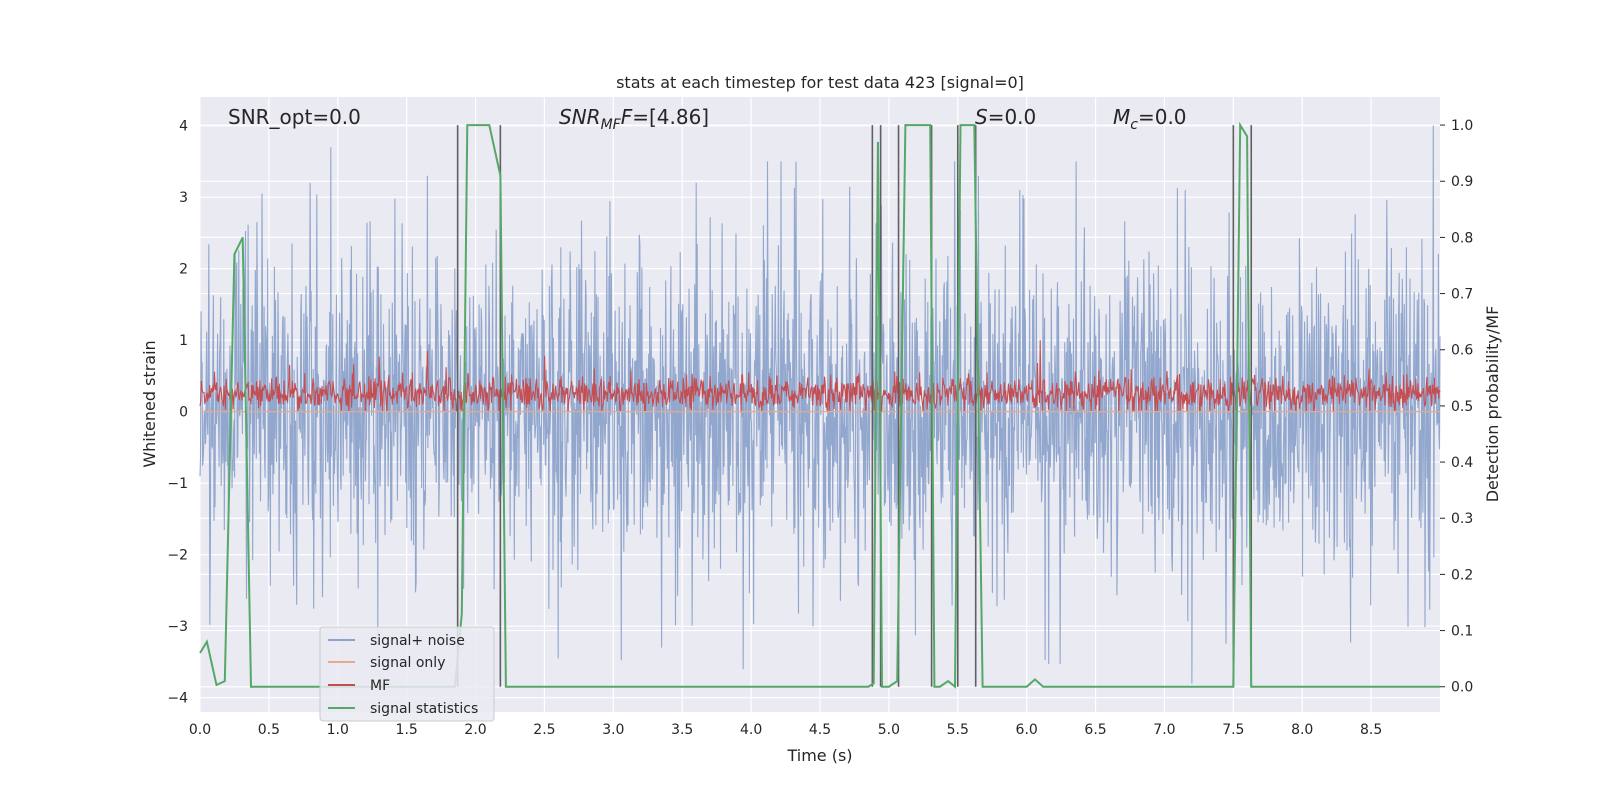 The image size is (1600, 800). Describe the element at coordinates (177, 484) in the screenshot. I see `y-tick-label: −1` at that location.